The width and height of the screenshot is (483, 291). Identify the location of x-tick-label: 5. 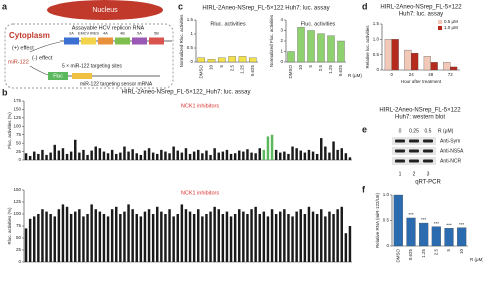
(221, 66).